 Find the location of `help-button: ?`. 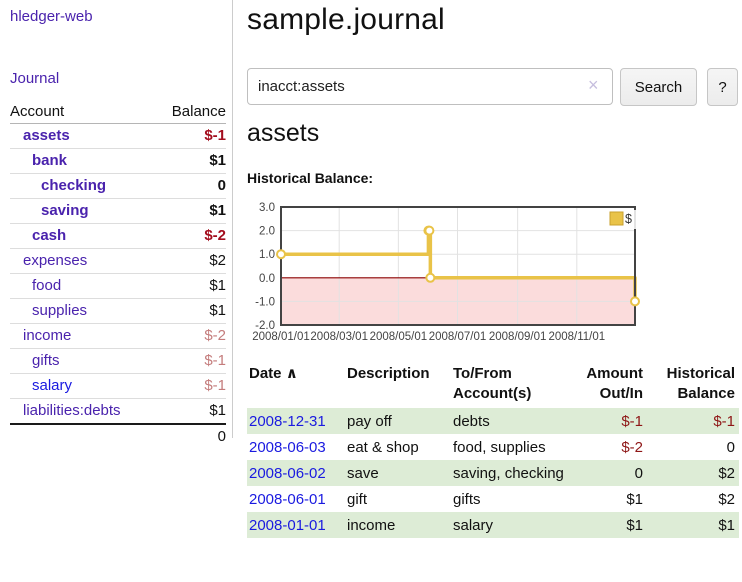

help-button: ? is located at coordinates (722, 87).